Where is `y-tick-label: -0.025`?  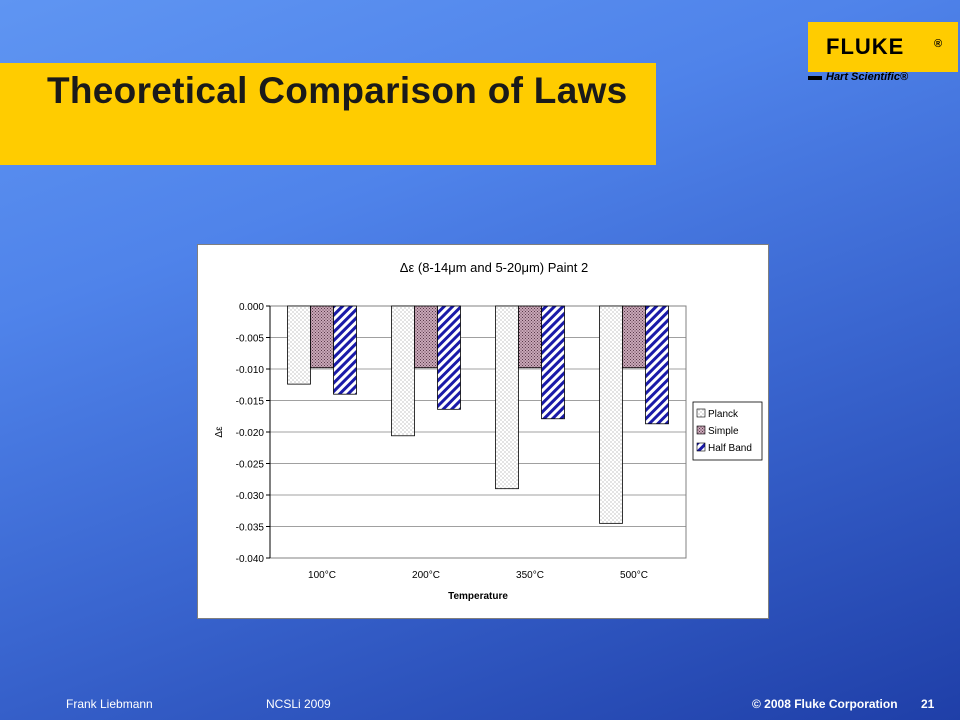 y-tick-label: -0.025 is located at coordinates (250, 465).